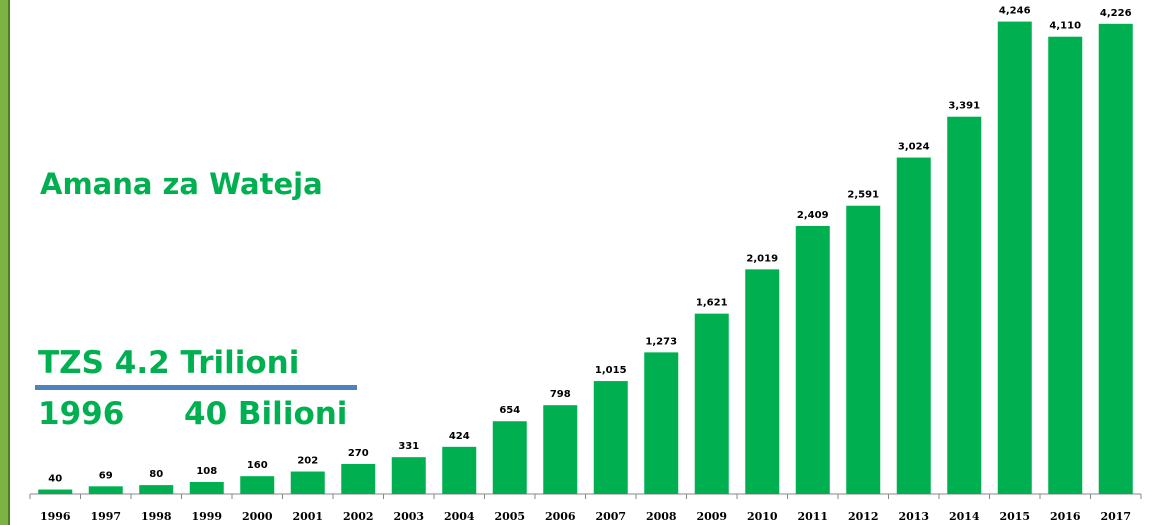 Image resolution: width=1163 pixels, height=525 pixels. I want to click on x-tick-label: 2001, so click(307, 516).